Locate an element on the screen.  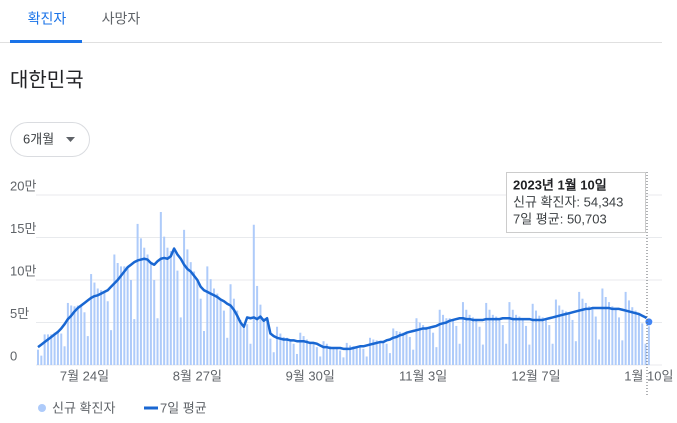
dropdown-label: 6개월 is located at coordinates (38, 138).